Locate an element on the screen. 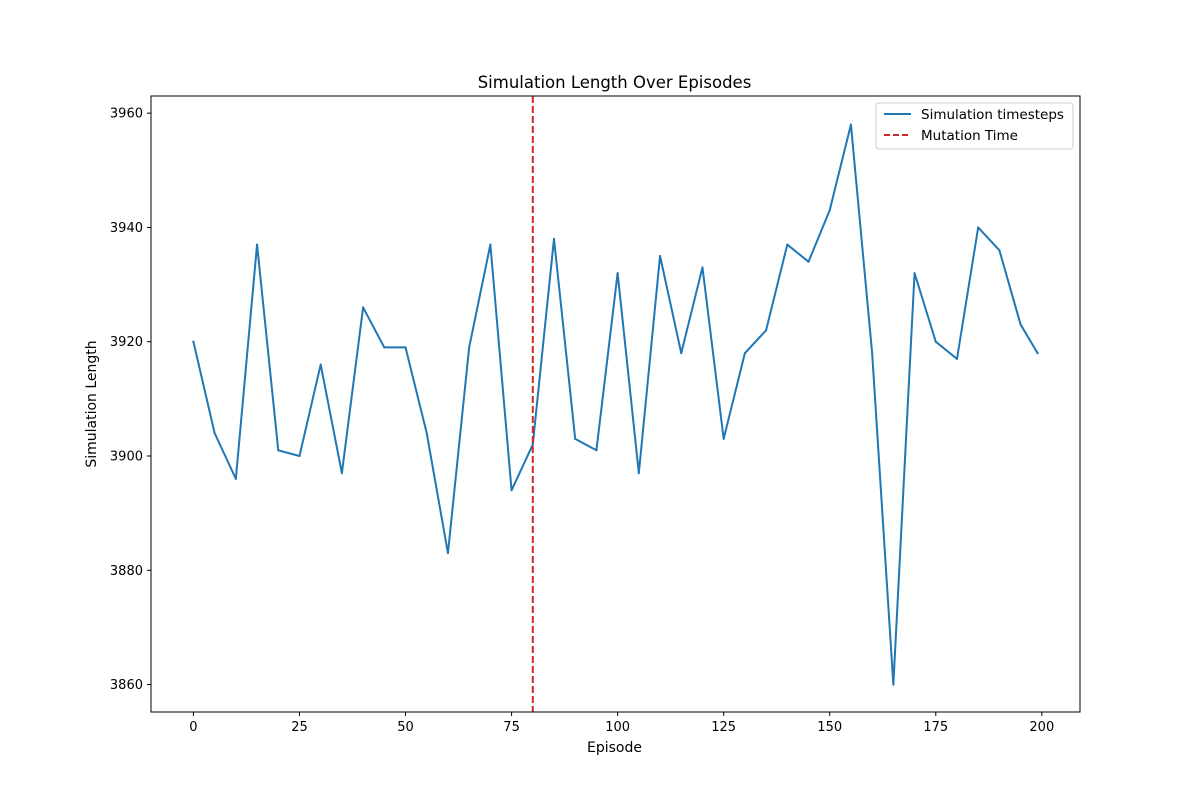 The image size is (1200, 800). y-axis: 3860 3880 3900 3920 3940 3960 is located at coordinates (130, 400).